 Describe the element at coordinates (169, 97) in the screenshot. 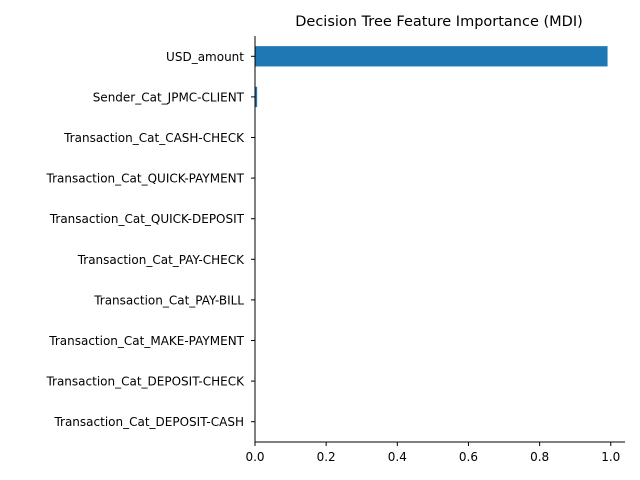

I see `y-tick-label: Sender_Cat_JPMC-CLIENT` at that location.